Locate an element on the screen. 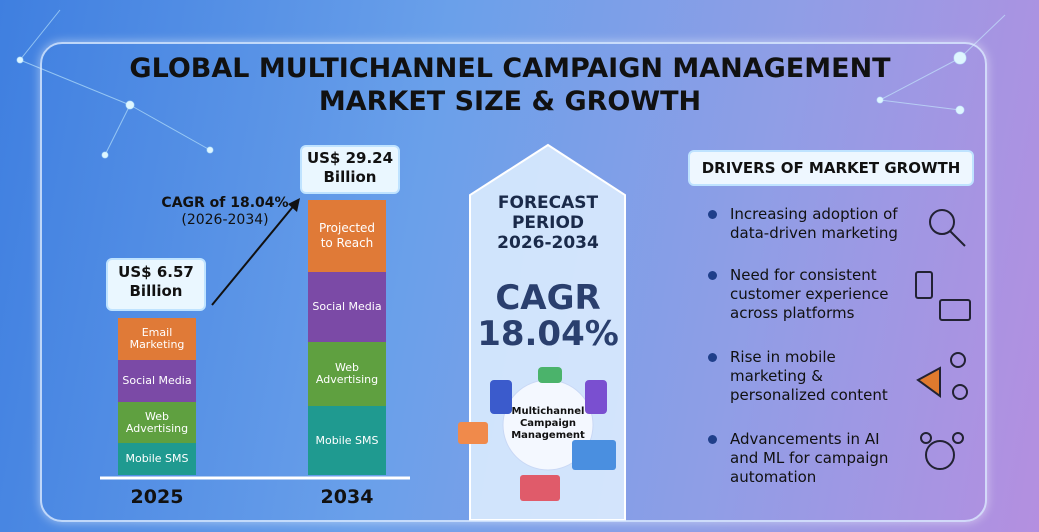 The height and width of the screenshot is (532, 1039). growth-arrow is located at coordinates (254, 254).